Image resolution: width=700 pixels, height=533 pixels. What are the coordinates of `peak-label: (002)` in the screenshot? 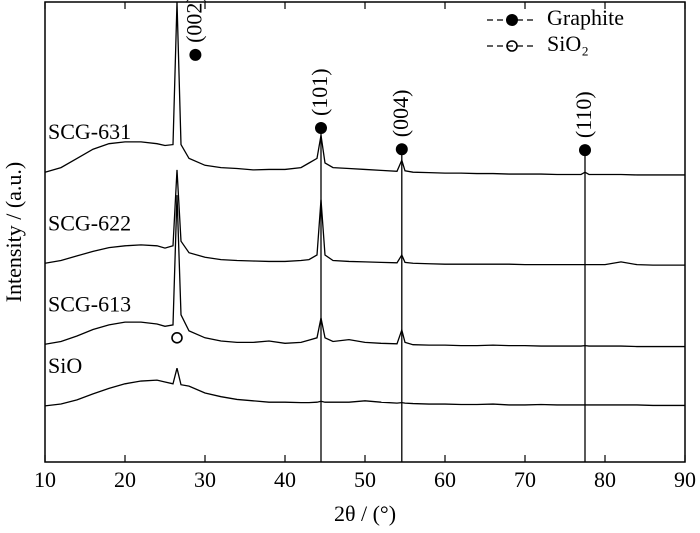 It's located at (193, 21).